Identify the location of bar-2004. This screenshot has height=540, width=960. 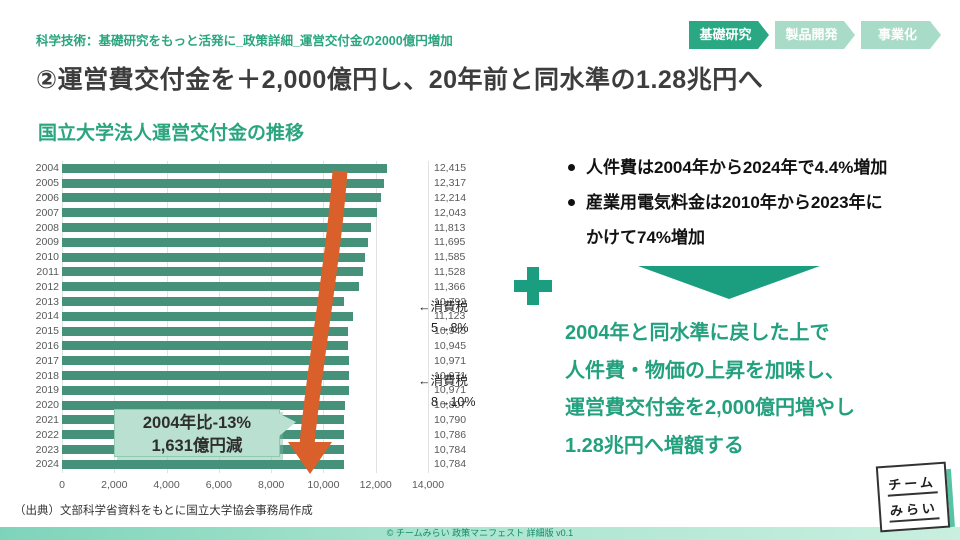
(224, 168).